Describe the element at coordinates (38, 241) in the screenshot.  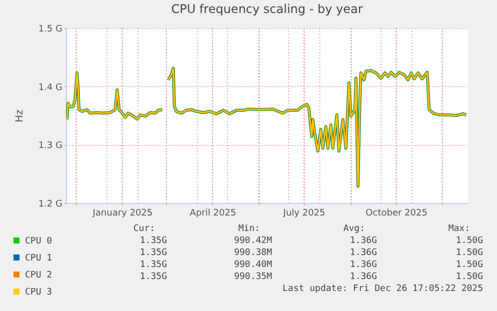
I see `legend-label: CPU 0` at that location.